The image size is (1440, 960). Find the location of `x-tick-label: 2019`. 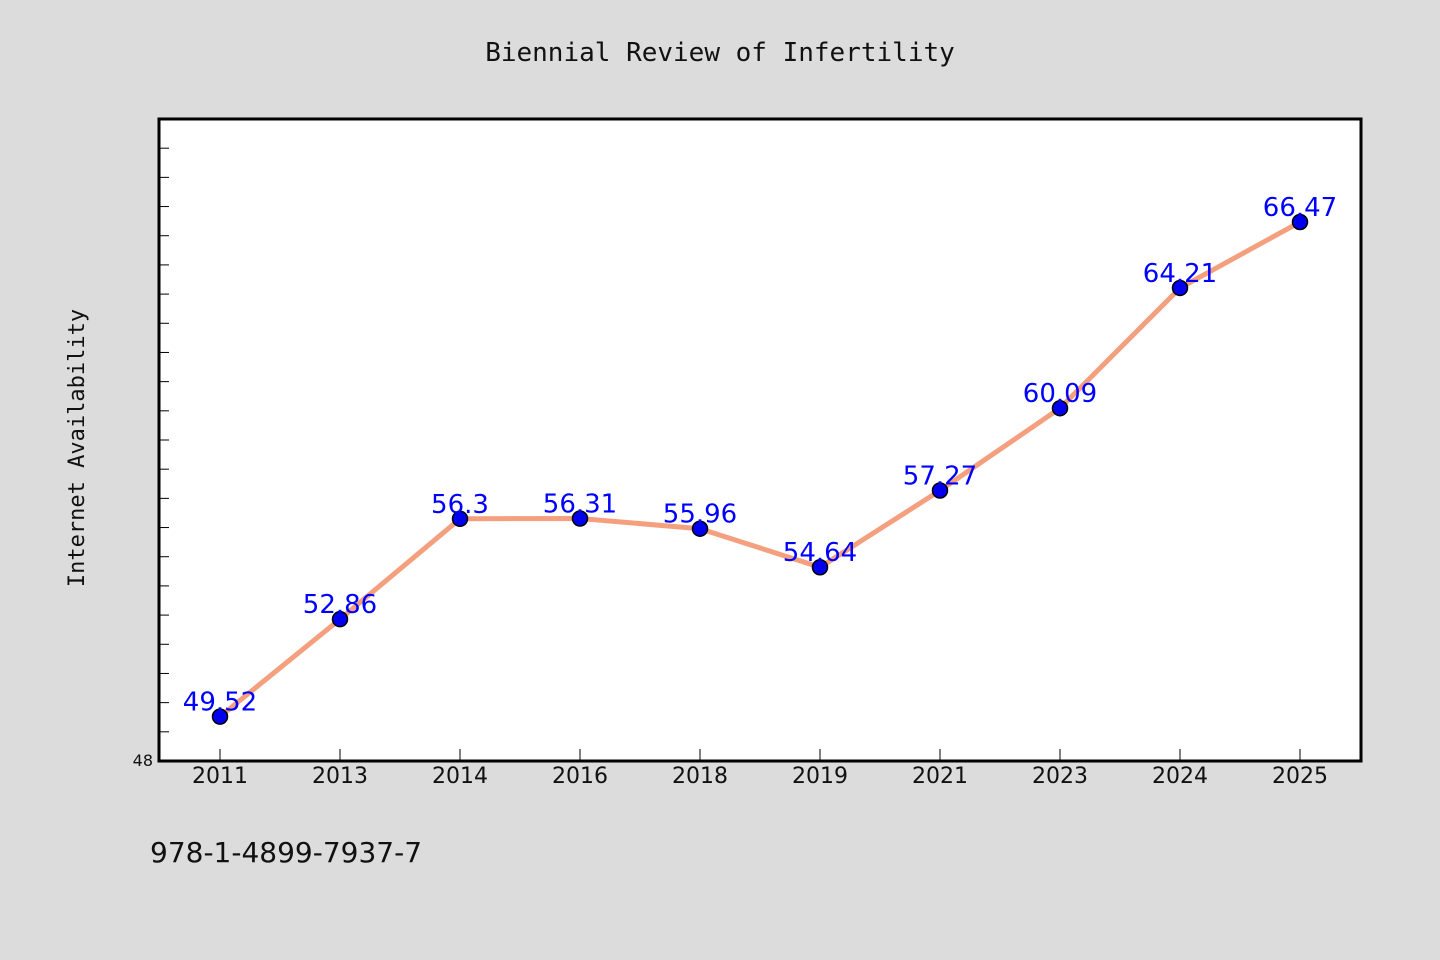

x-tick-label: 2019 is located at coordinates (820, 776).